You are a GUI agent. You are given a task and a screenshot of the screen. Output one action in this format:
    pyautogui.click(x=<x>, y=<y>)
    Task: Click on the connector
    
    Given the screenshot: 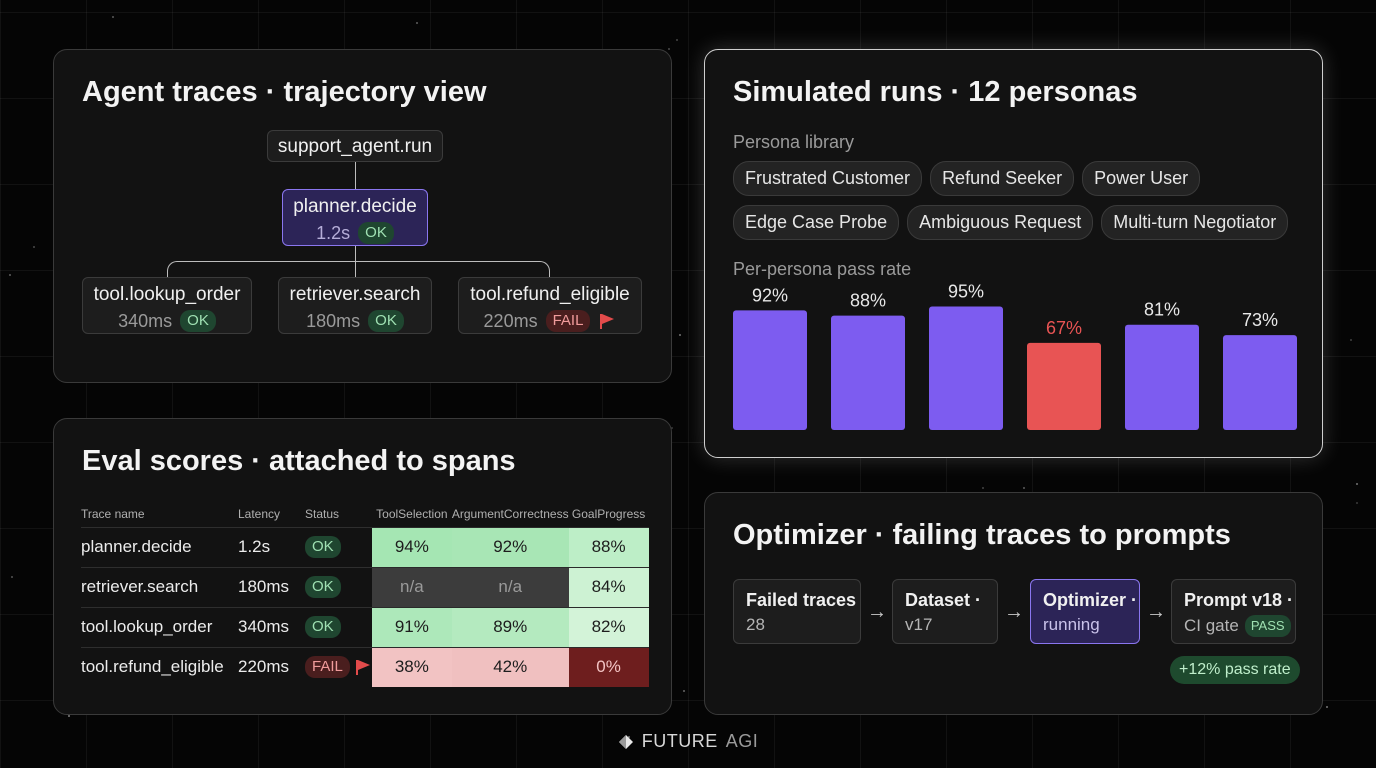 What is the action you would take?
    pyautogui.click(x=355, y=253)
    